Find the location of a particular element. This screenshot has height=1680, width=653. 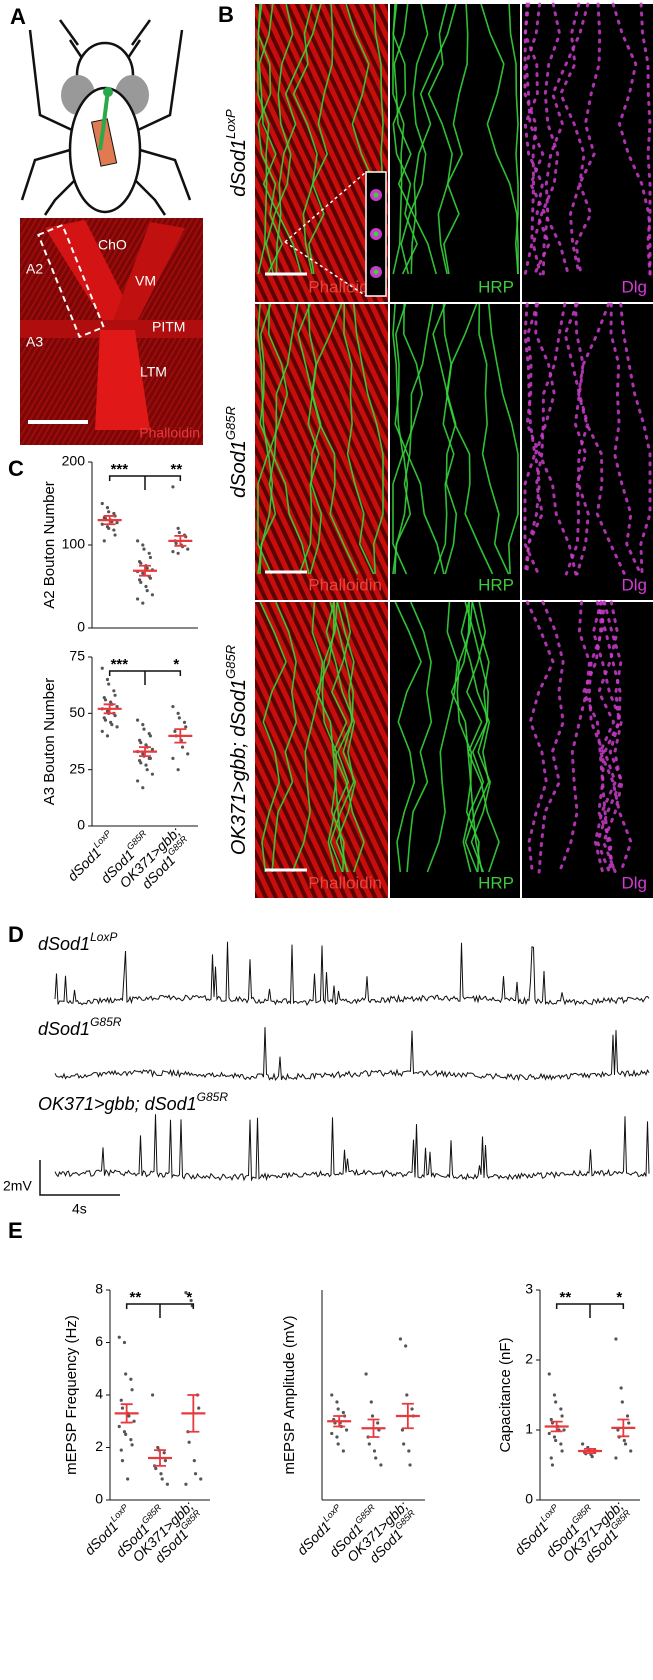

panel-label: E is located at coordinates (15, 1230).